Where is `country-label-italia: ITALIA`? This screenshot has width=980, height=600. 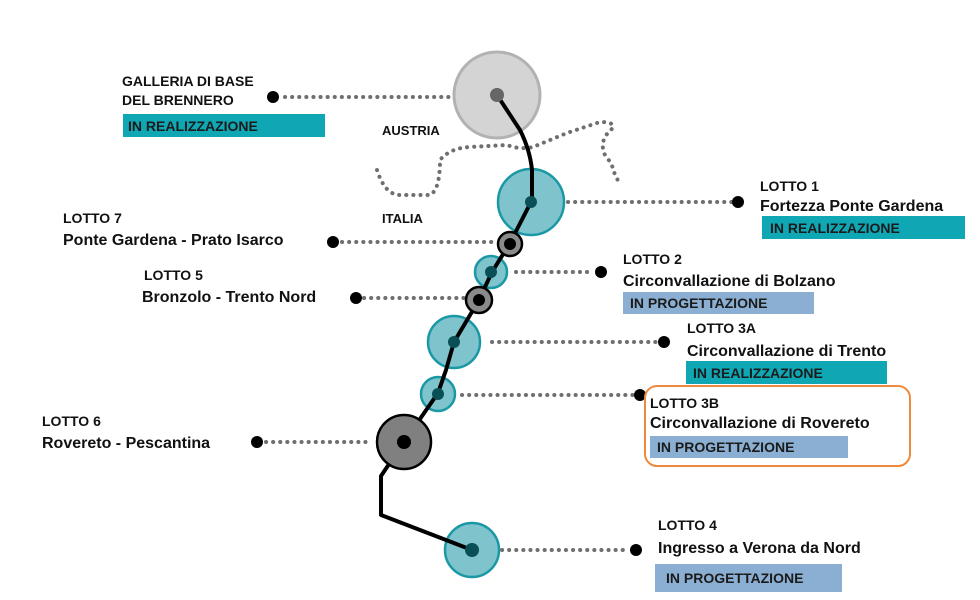
country-label-italia: ITALIA is located at coordinates (403, 218).